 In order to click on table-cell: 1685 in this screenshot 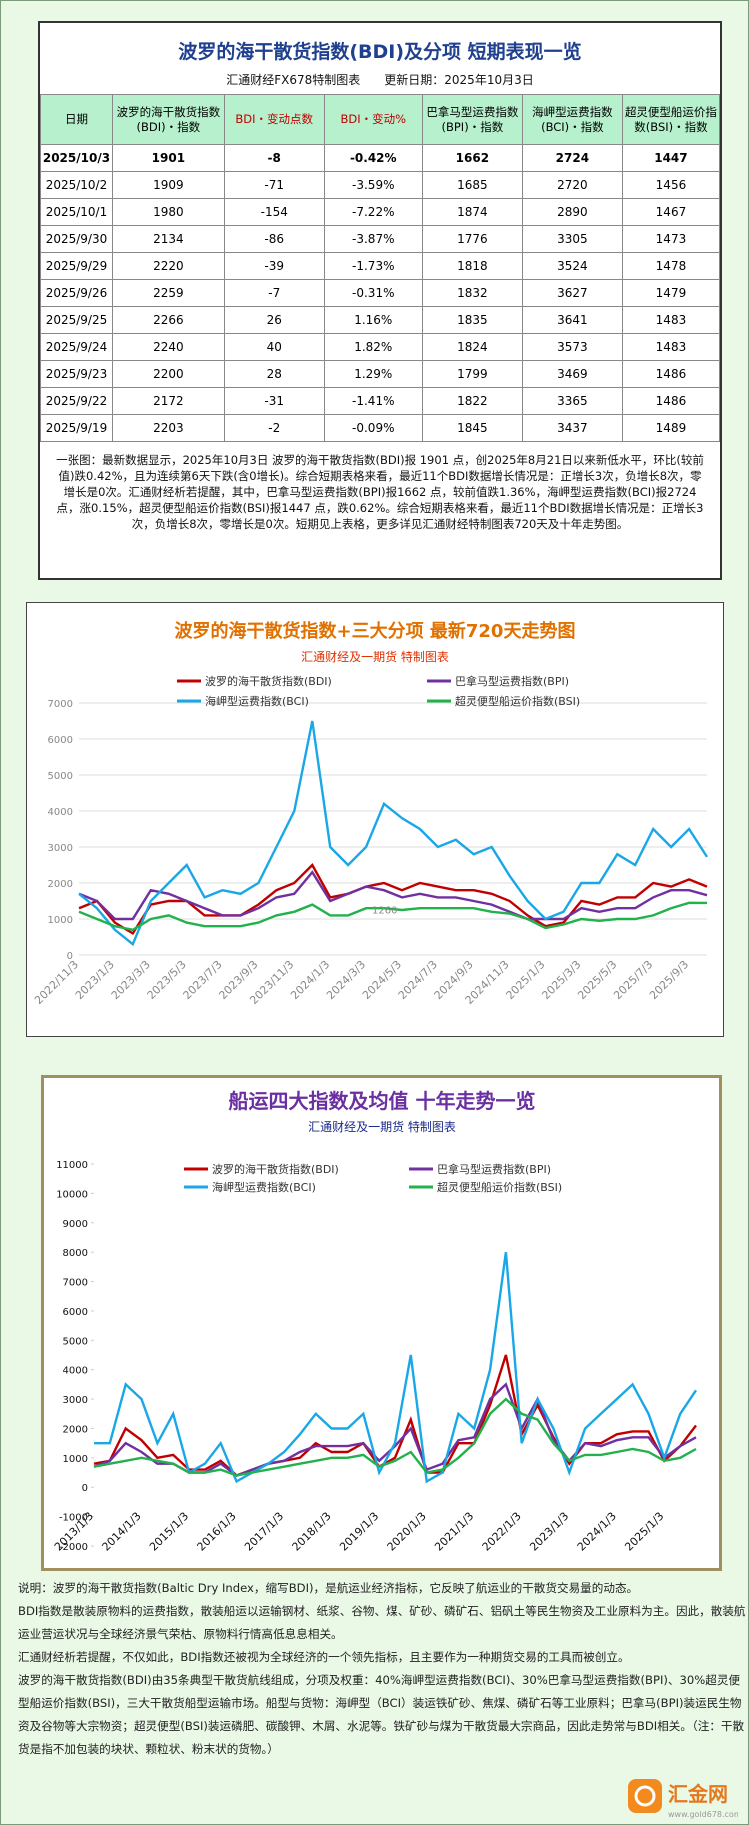, I will do `click(472, 185)`.